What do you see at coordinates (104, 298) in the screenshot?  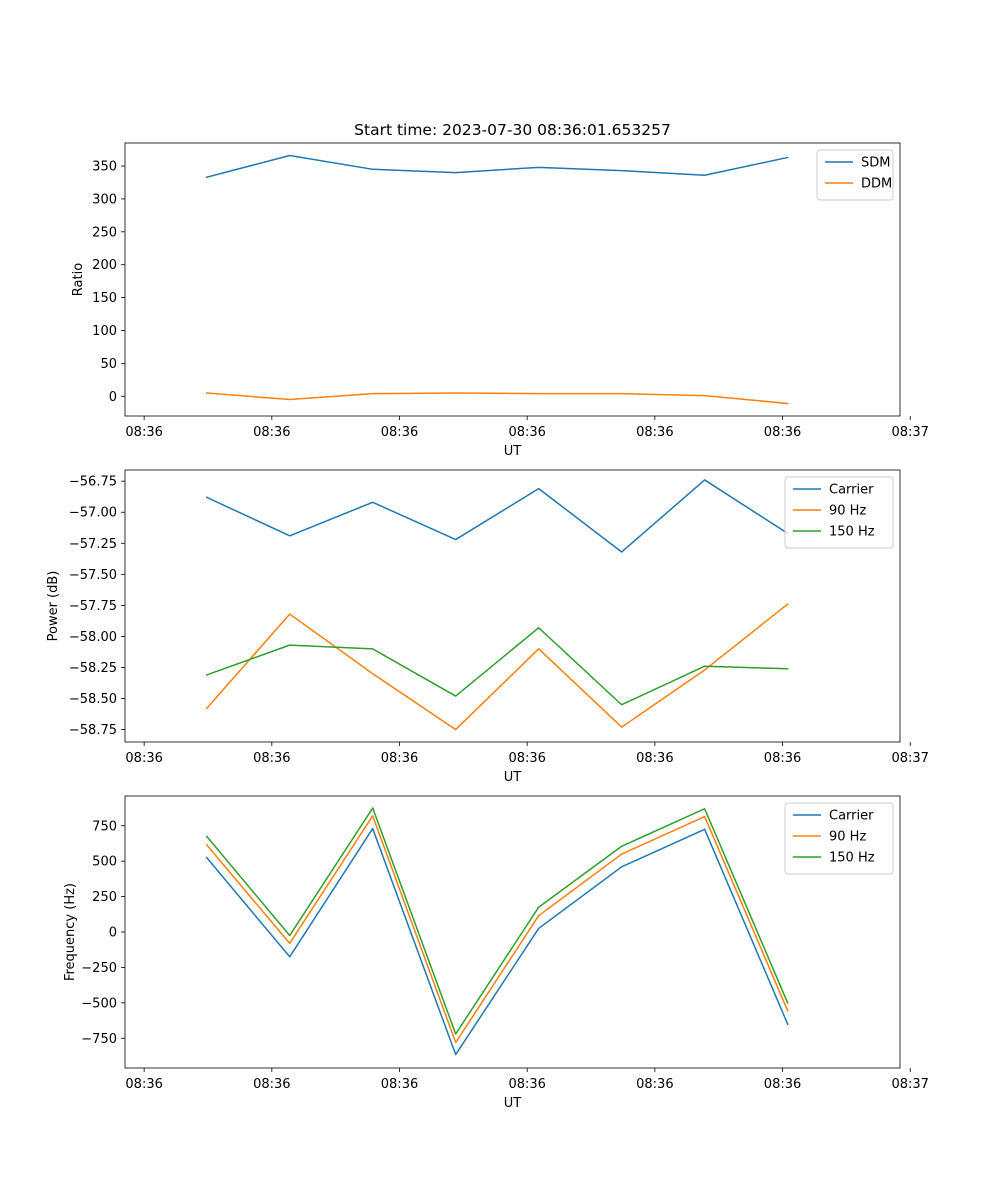 I see `y-tick-label: 150` at bounding box center [104, 298].